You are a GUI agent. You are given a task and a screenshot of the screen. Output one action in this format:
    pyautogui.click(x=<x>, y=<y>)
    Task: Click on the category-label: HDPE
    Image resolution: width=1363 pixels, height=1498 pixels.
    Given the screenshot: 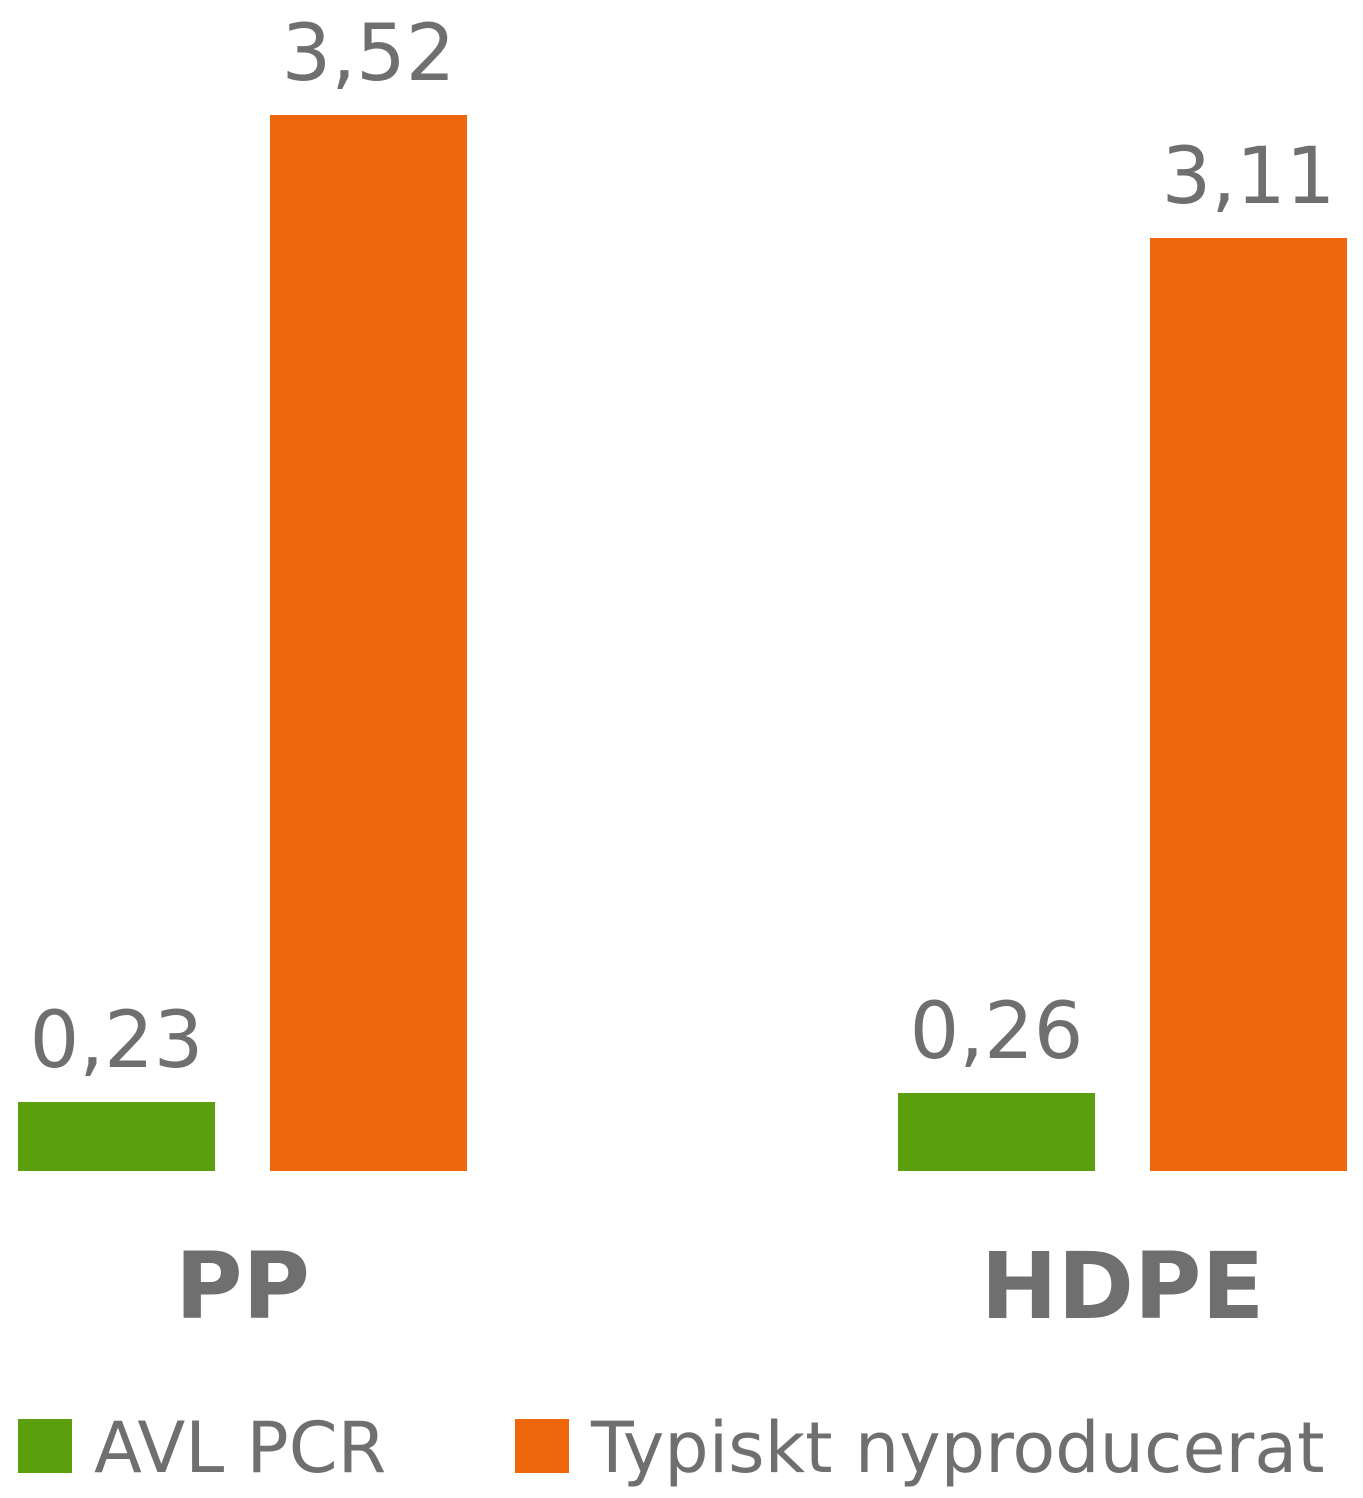 What is the action you would take?
    pyautogui.click(x=1123, y=1286)
    